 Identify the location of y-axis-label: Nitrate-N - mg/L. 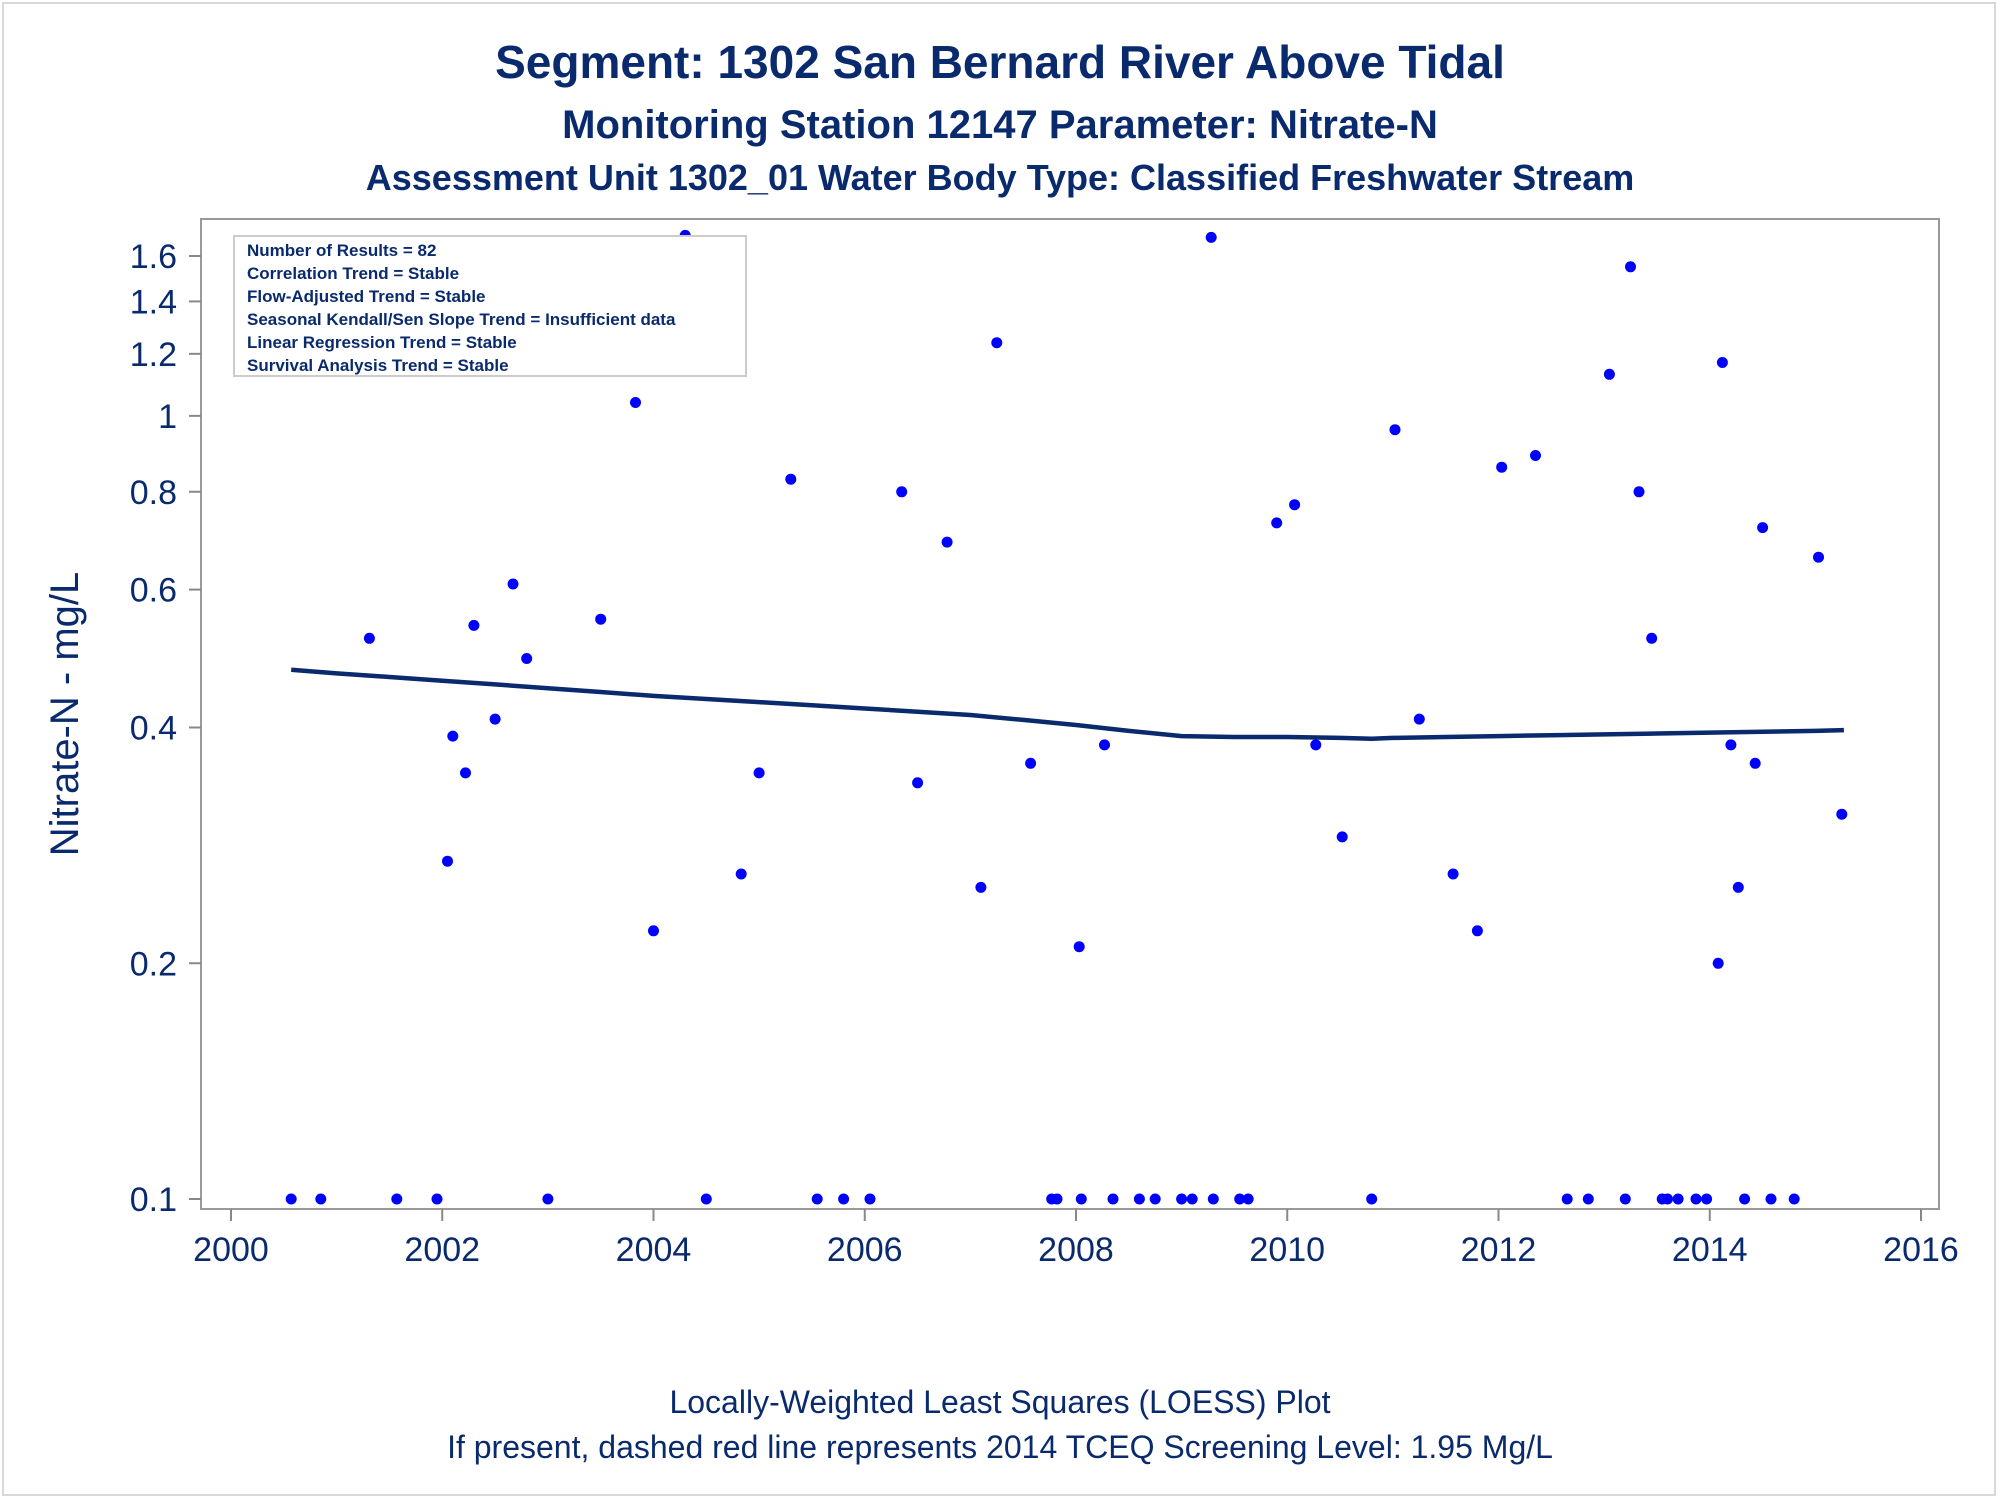
(65, 714).